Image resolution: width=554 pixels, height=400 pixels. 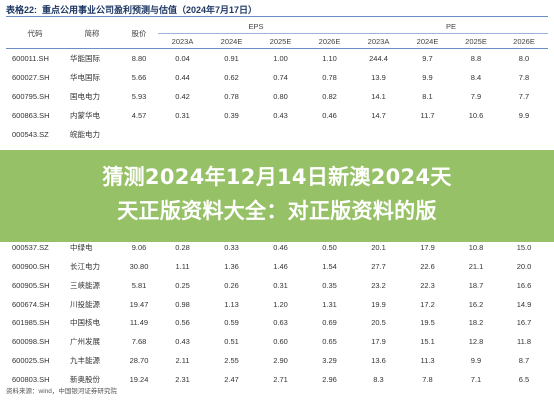 I want to click on stock-name-cell: 华能国际, so click(x=85, y=58).